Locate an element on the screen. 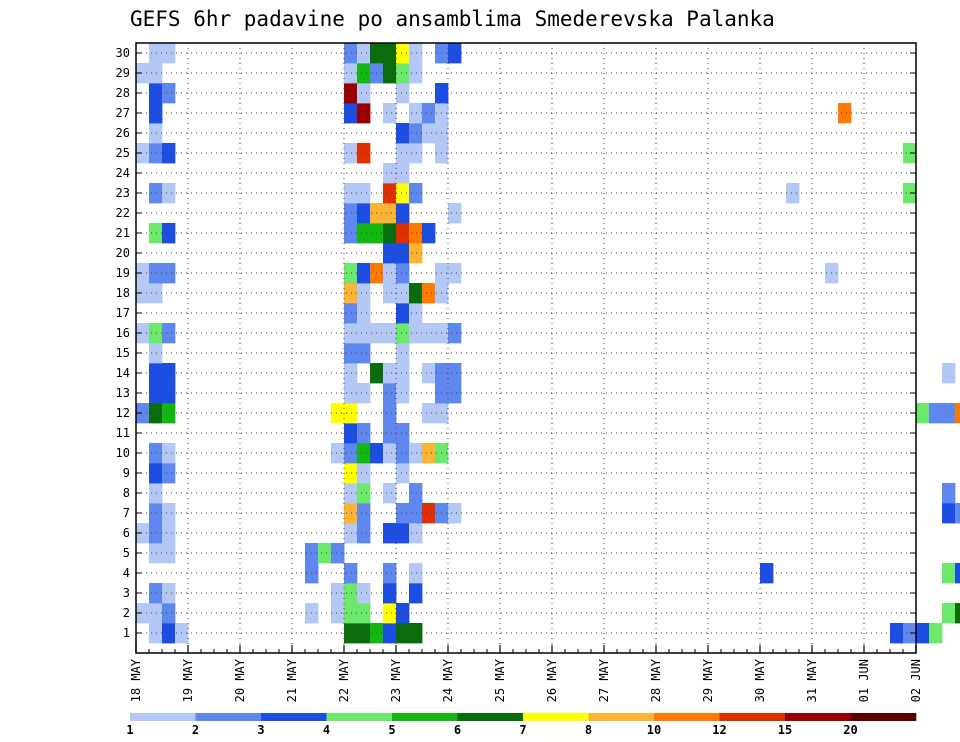  cell-m27-s19 is located at coordinates (390, 113).